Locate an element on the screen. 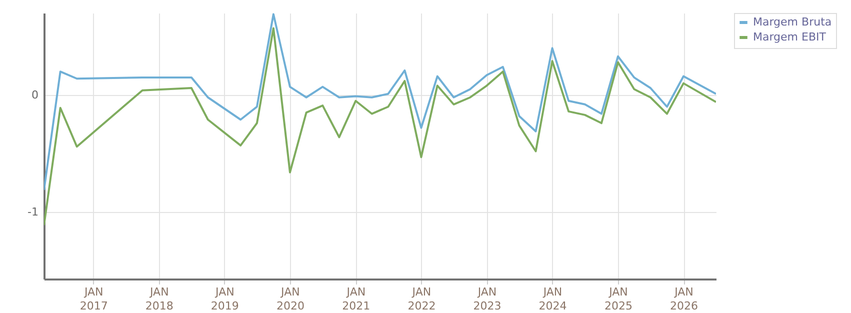 This screenshot has width=851, height=313. x-tick-label: JAN 2024 is located at coordinates (552, 299).